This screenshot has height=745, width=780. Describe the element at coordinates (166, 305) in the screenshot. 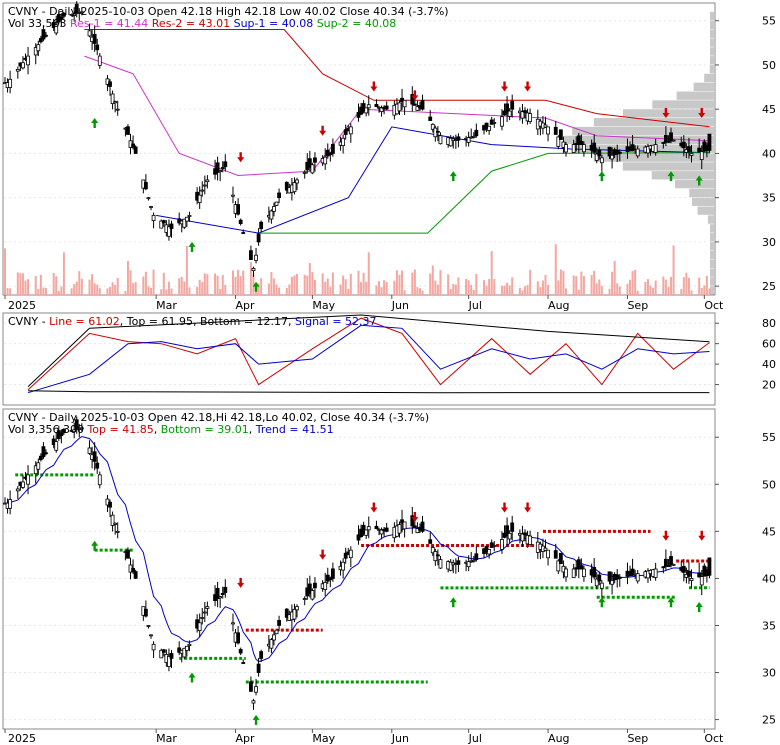

I see `x-tick-label: Mar` at that location.